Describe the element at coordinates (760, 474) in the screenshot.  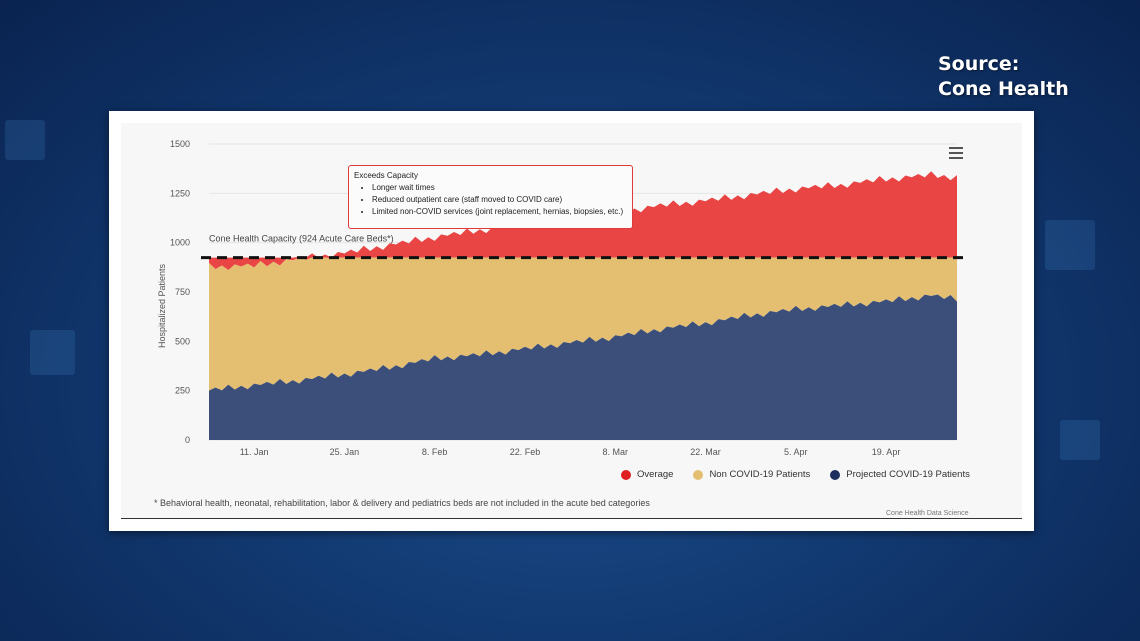
I see `legend-label: Non COVID-19 Patients` at that location.